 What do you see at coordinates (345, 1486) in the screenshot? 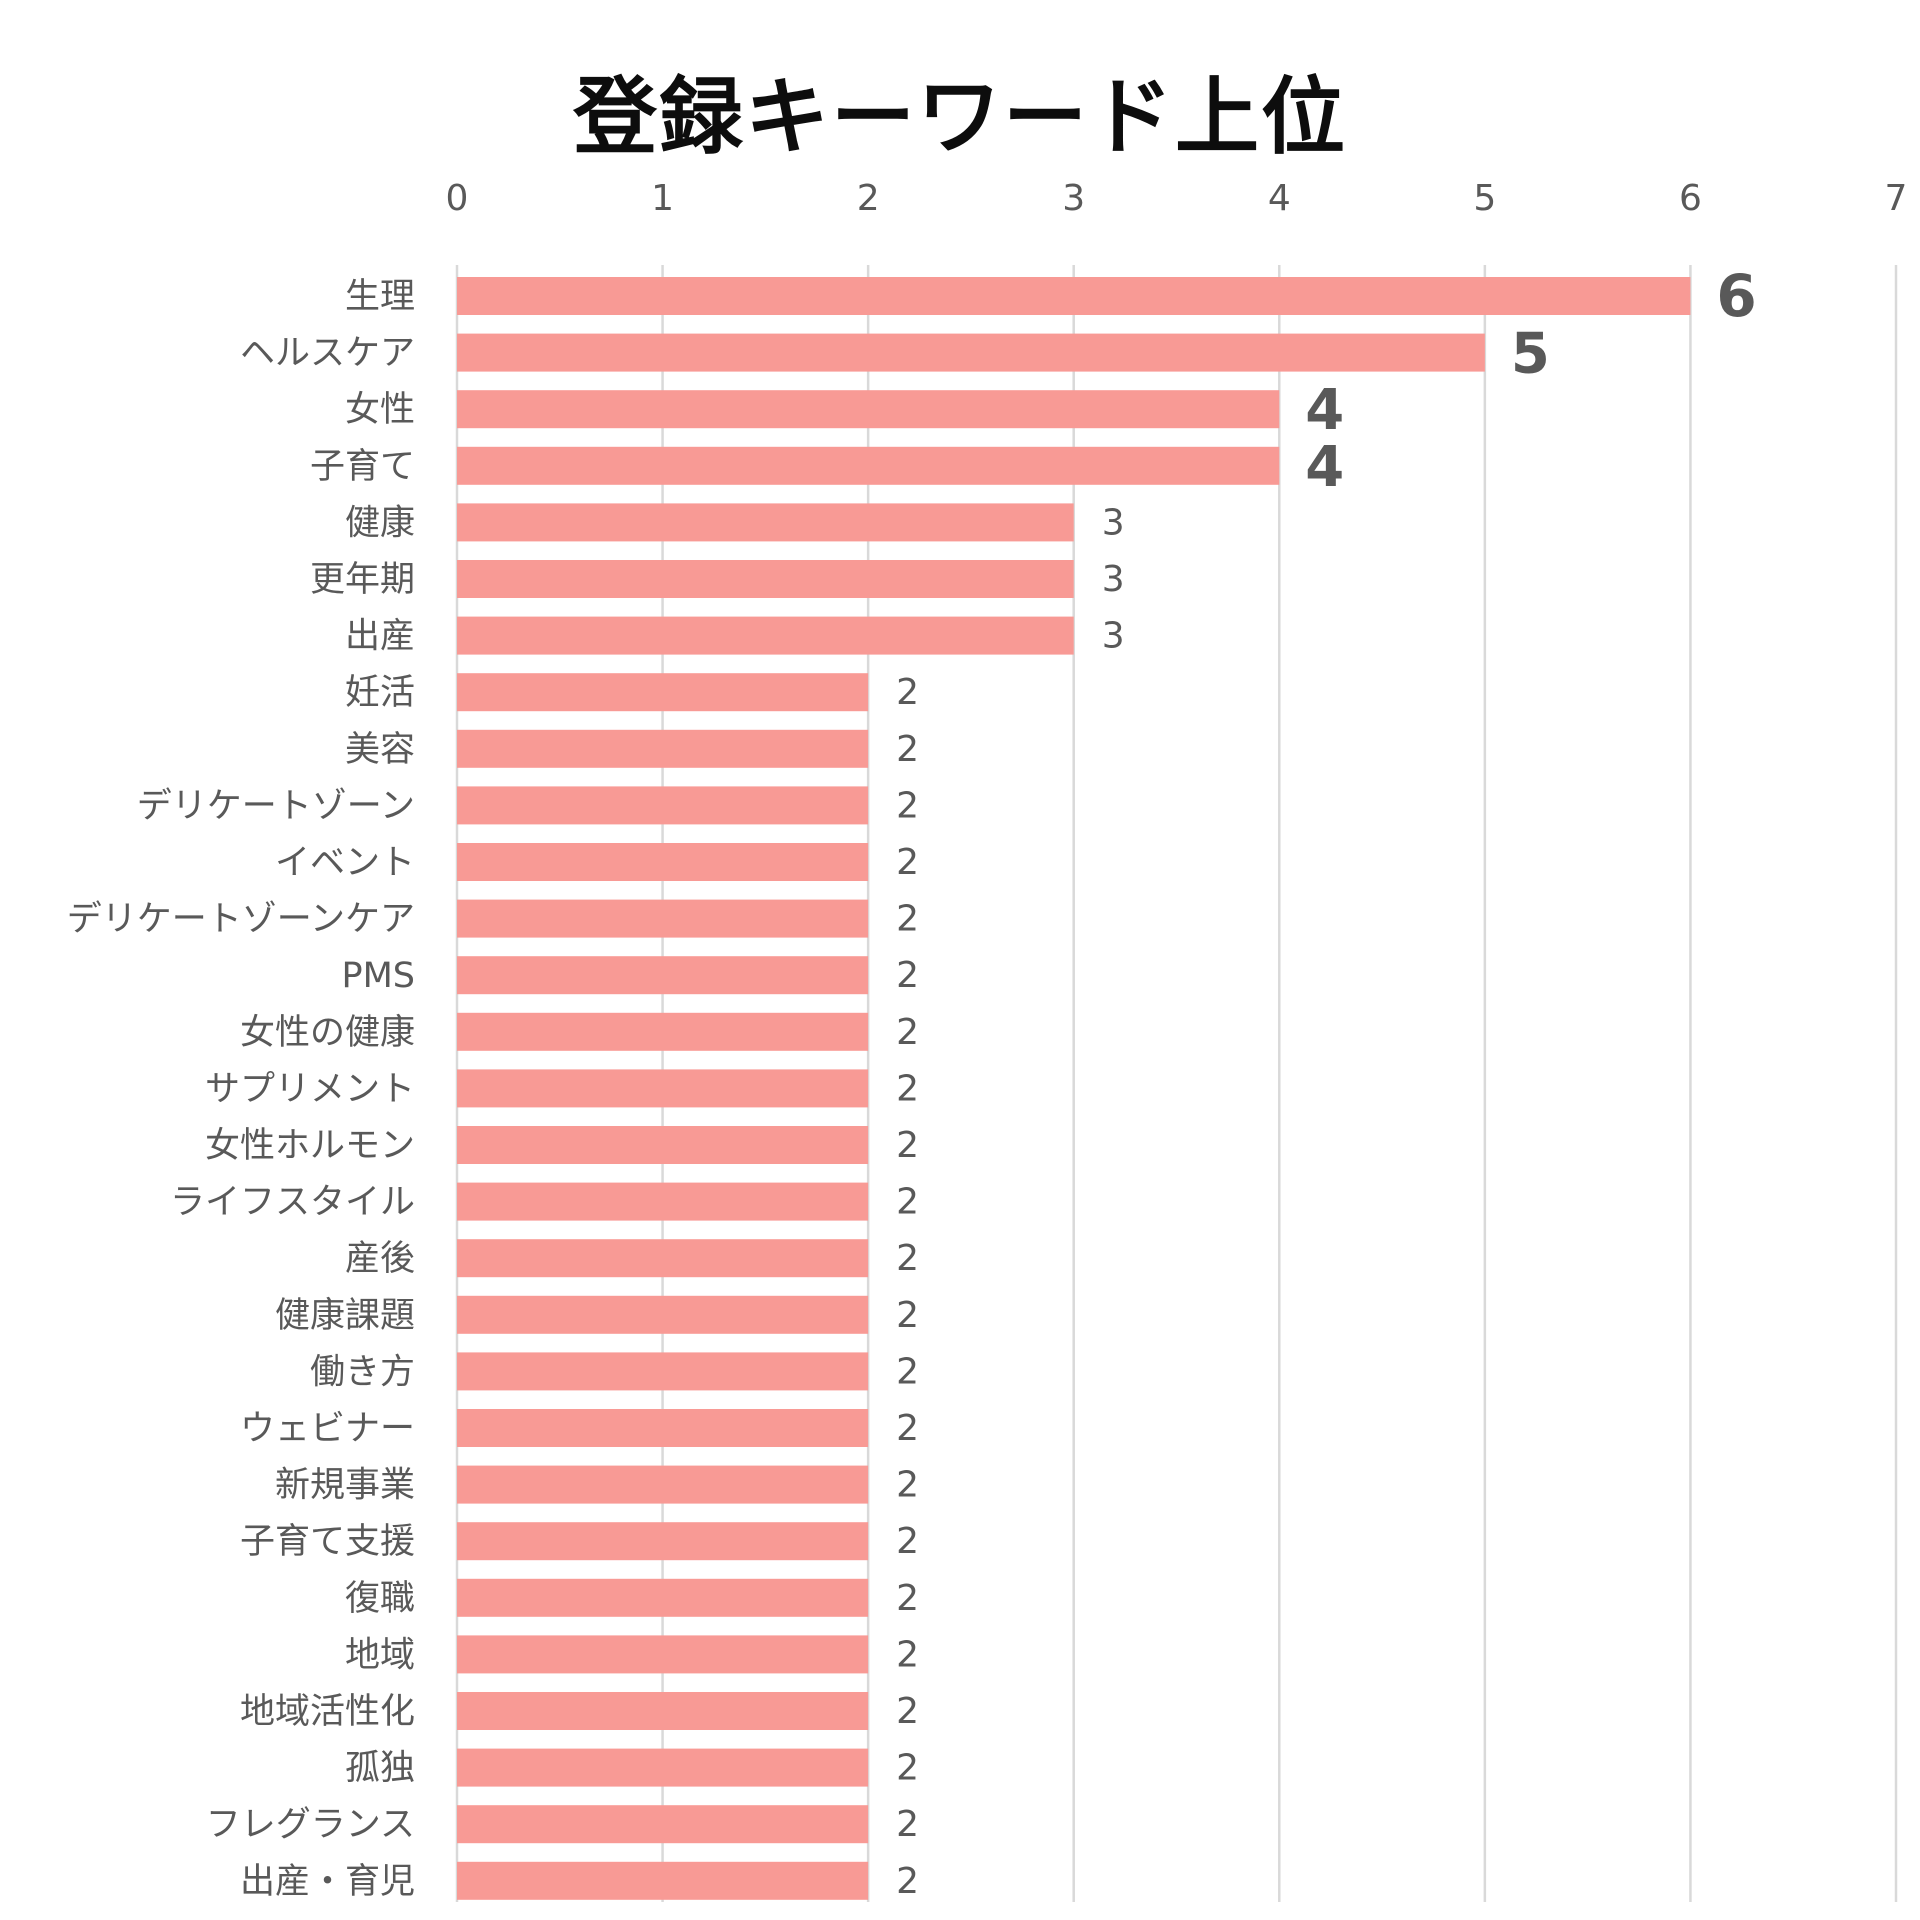
I see `category-label: 新規事業` at bounding box center [345, 1486].